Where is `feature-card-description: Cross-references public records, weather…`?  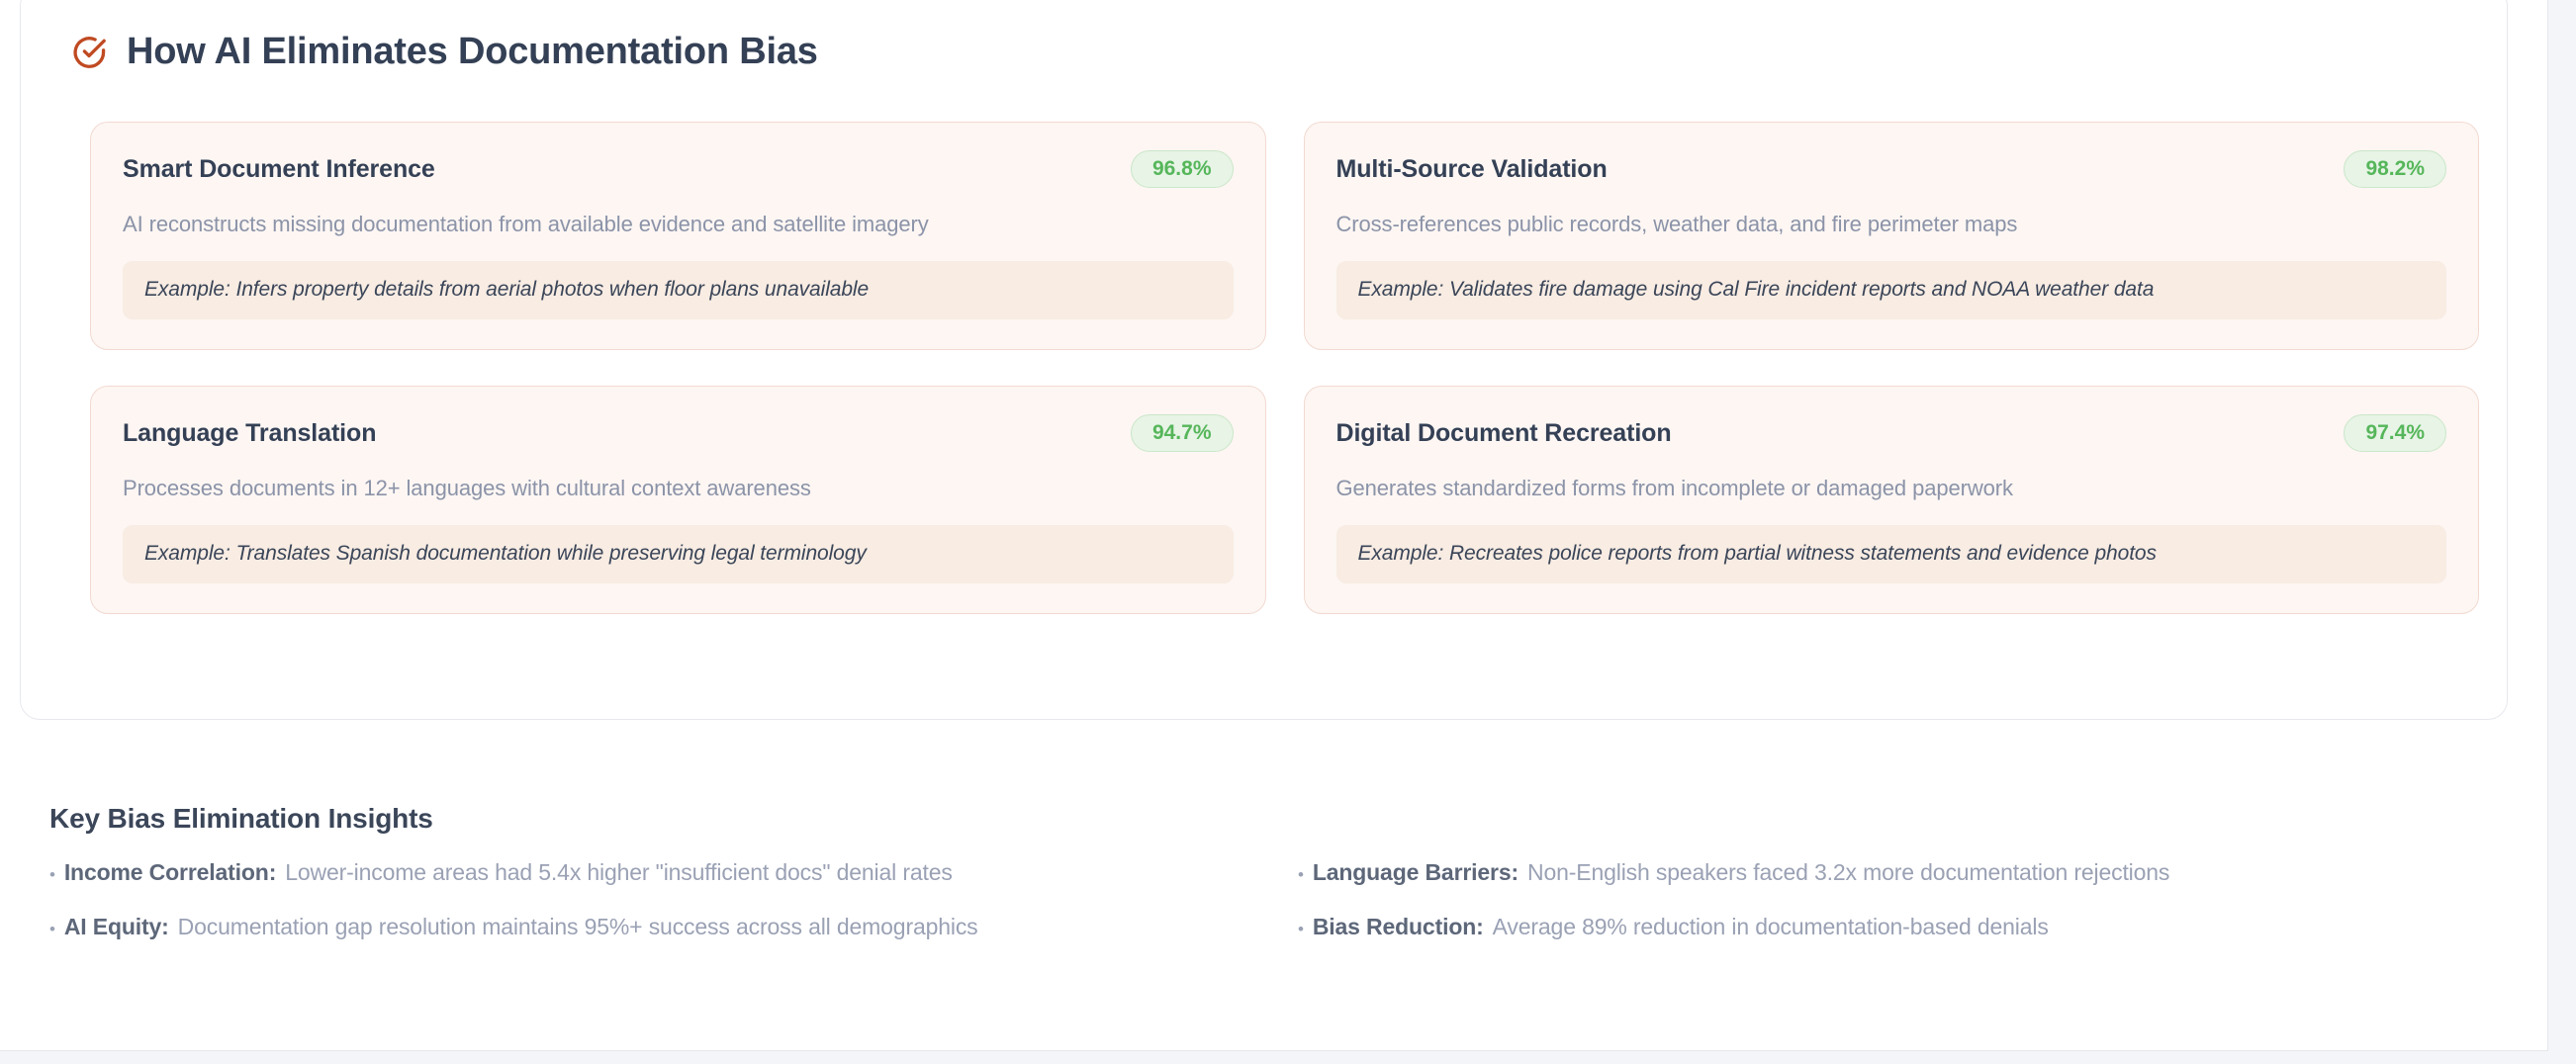 feature-card-description: Cross-references public records, weather… is located at coordinates (1676, 224).